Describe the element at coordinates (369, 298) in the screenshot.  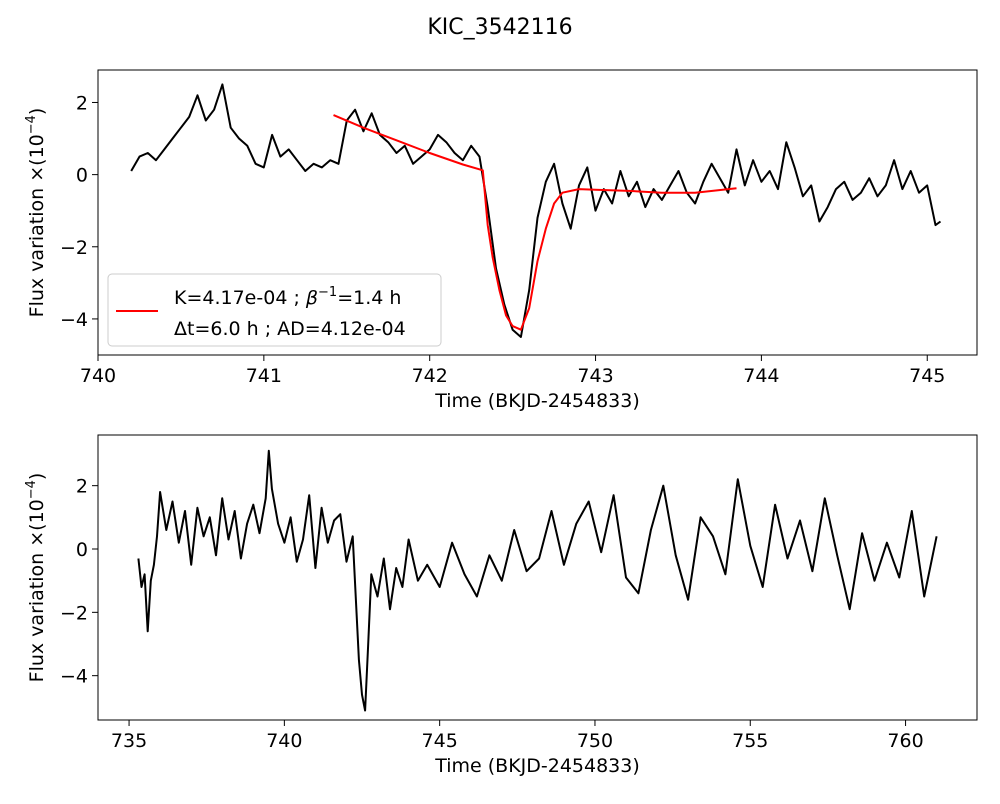
I see `legend-beta-value: =1.4 h` at that location.